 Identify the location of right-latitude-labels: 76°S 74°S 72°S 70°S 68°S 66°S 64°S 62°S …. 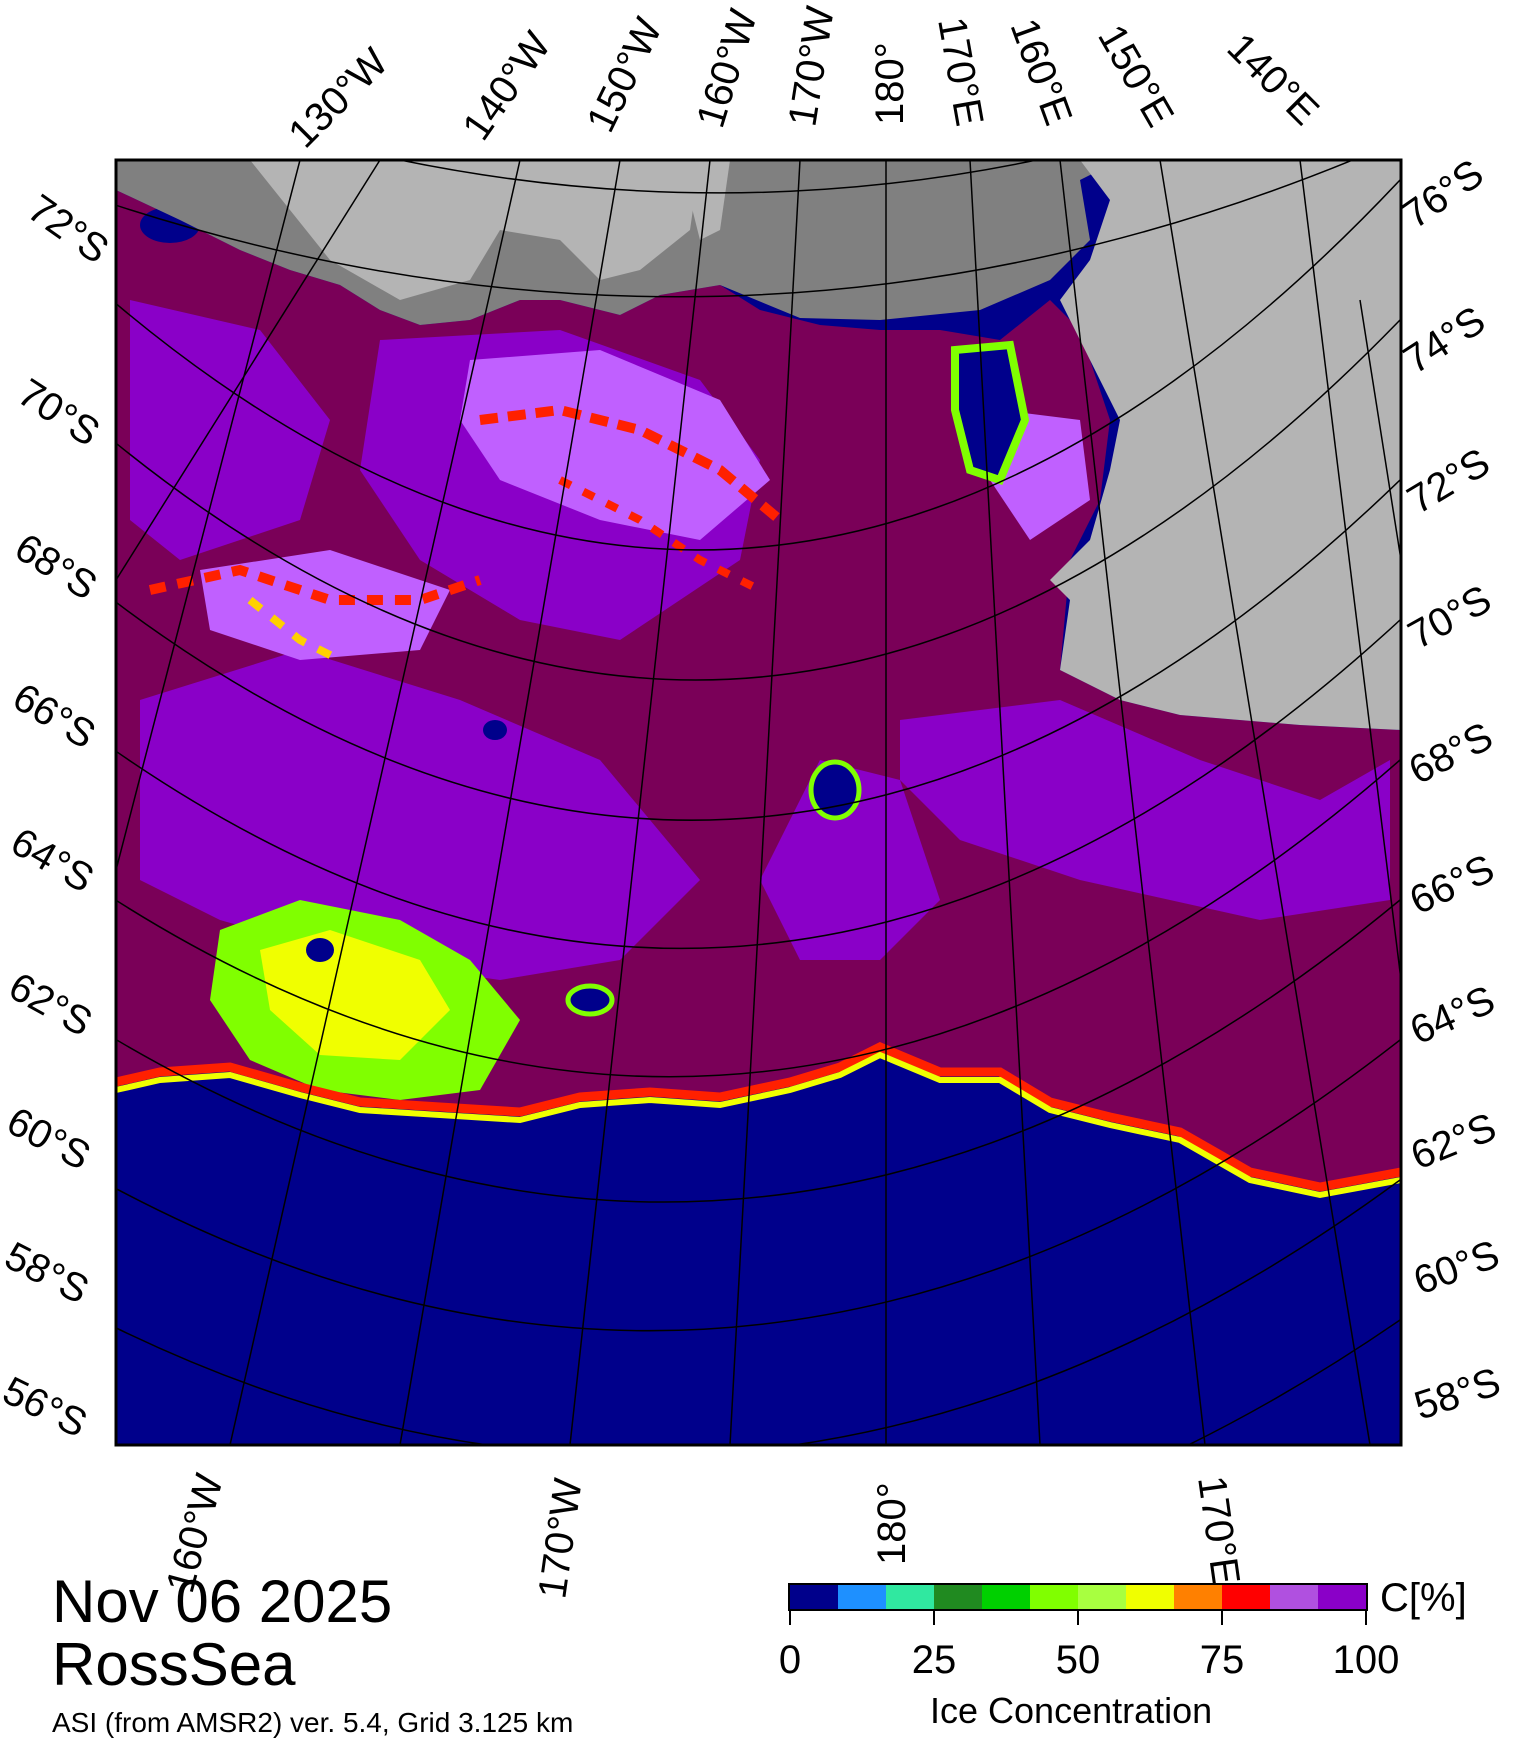
(1450, 789).